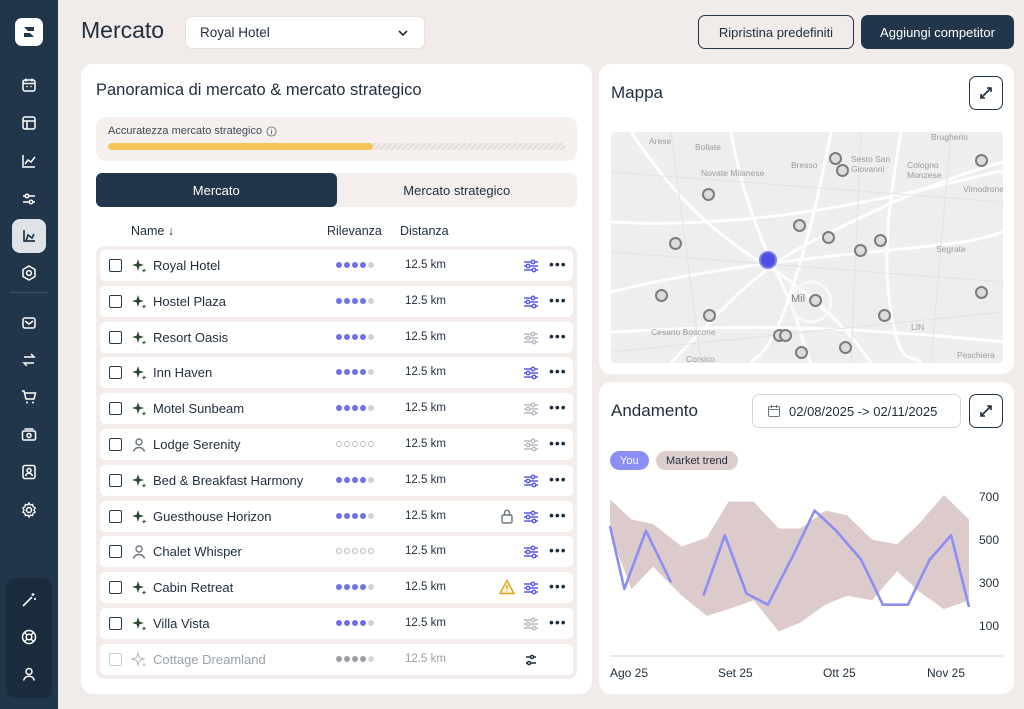 Image resolution: width=1024 pixels, height=709 pixels. I want to click on table-row: Guesthouse Horizon 12.5 km •••, so click(336, 516).